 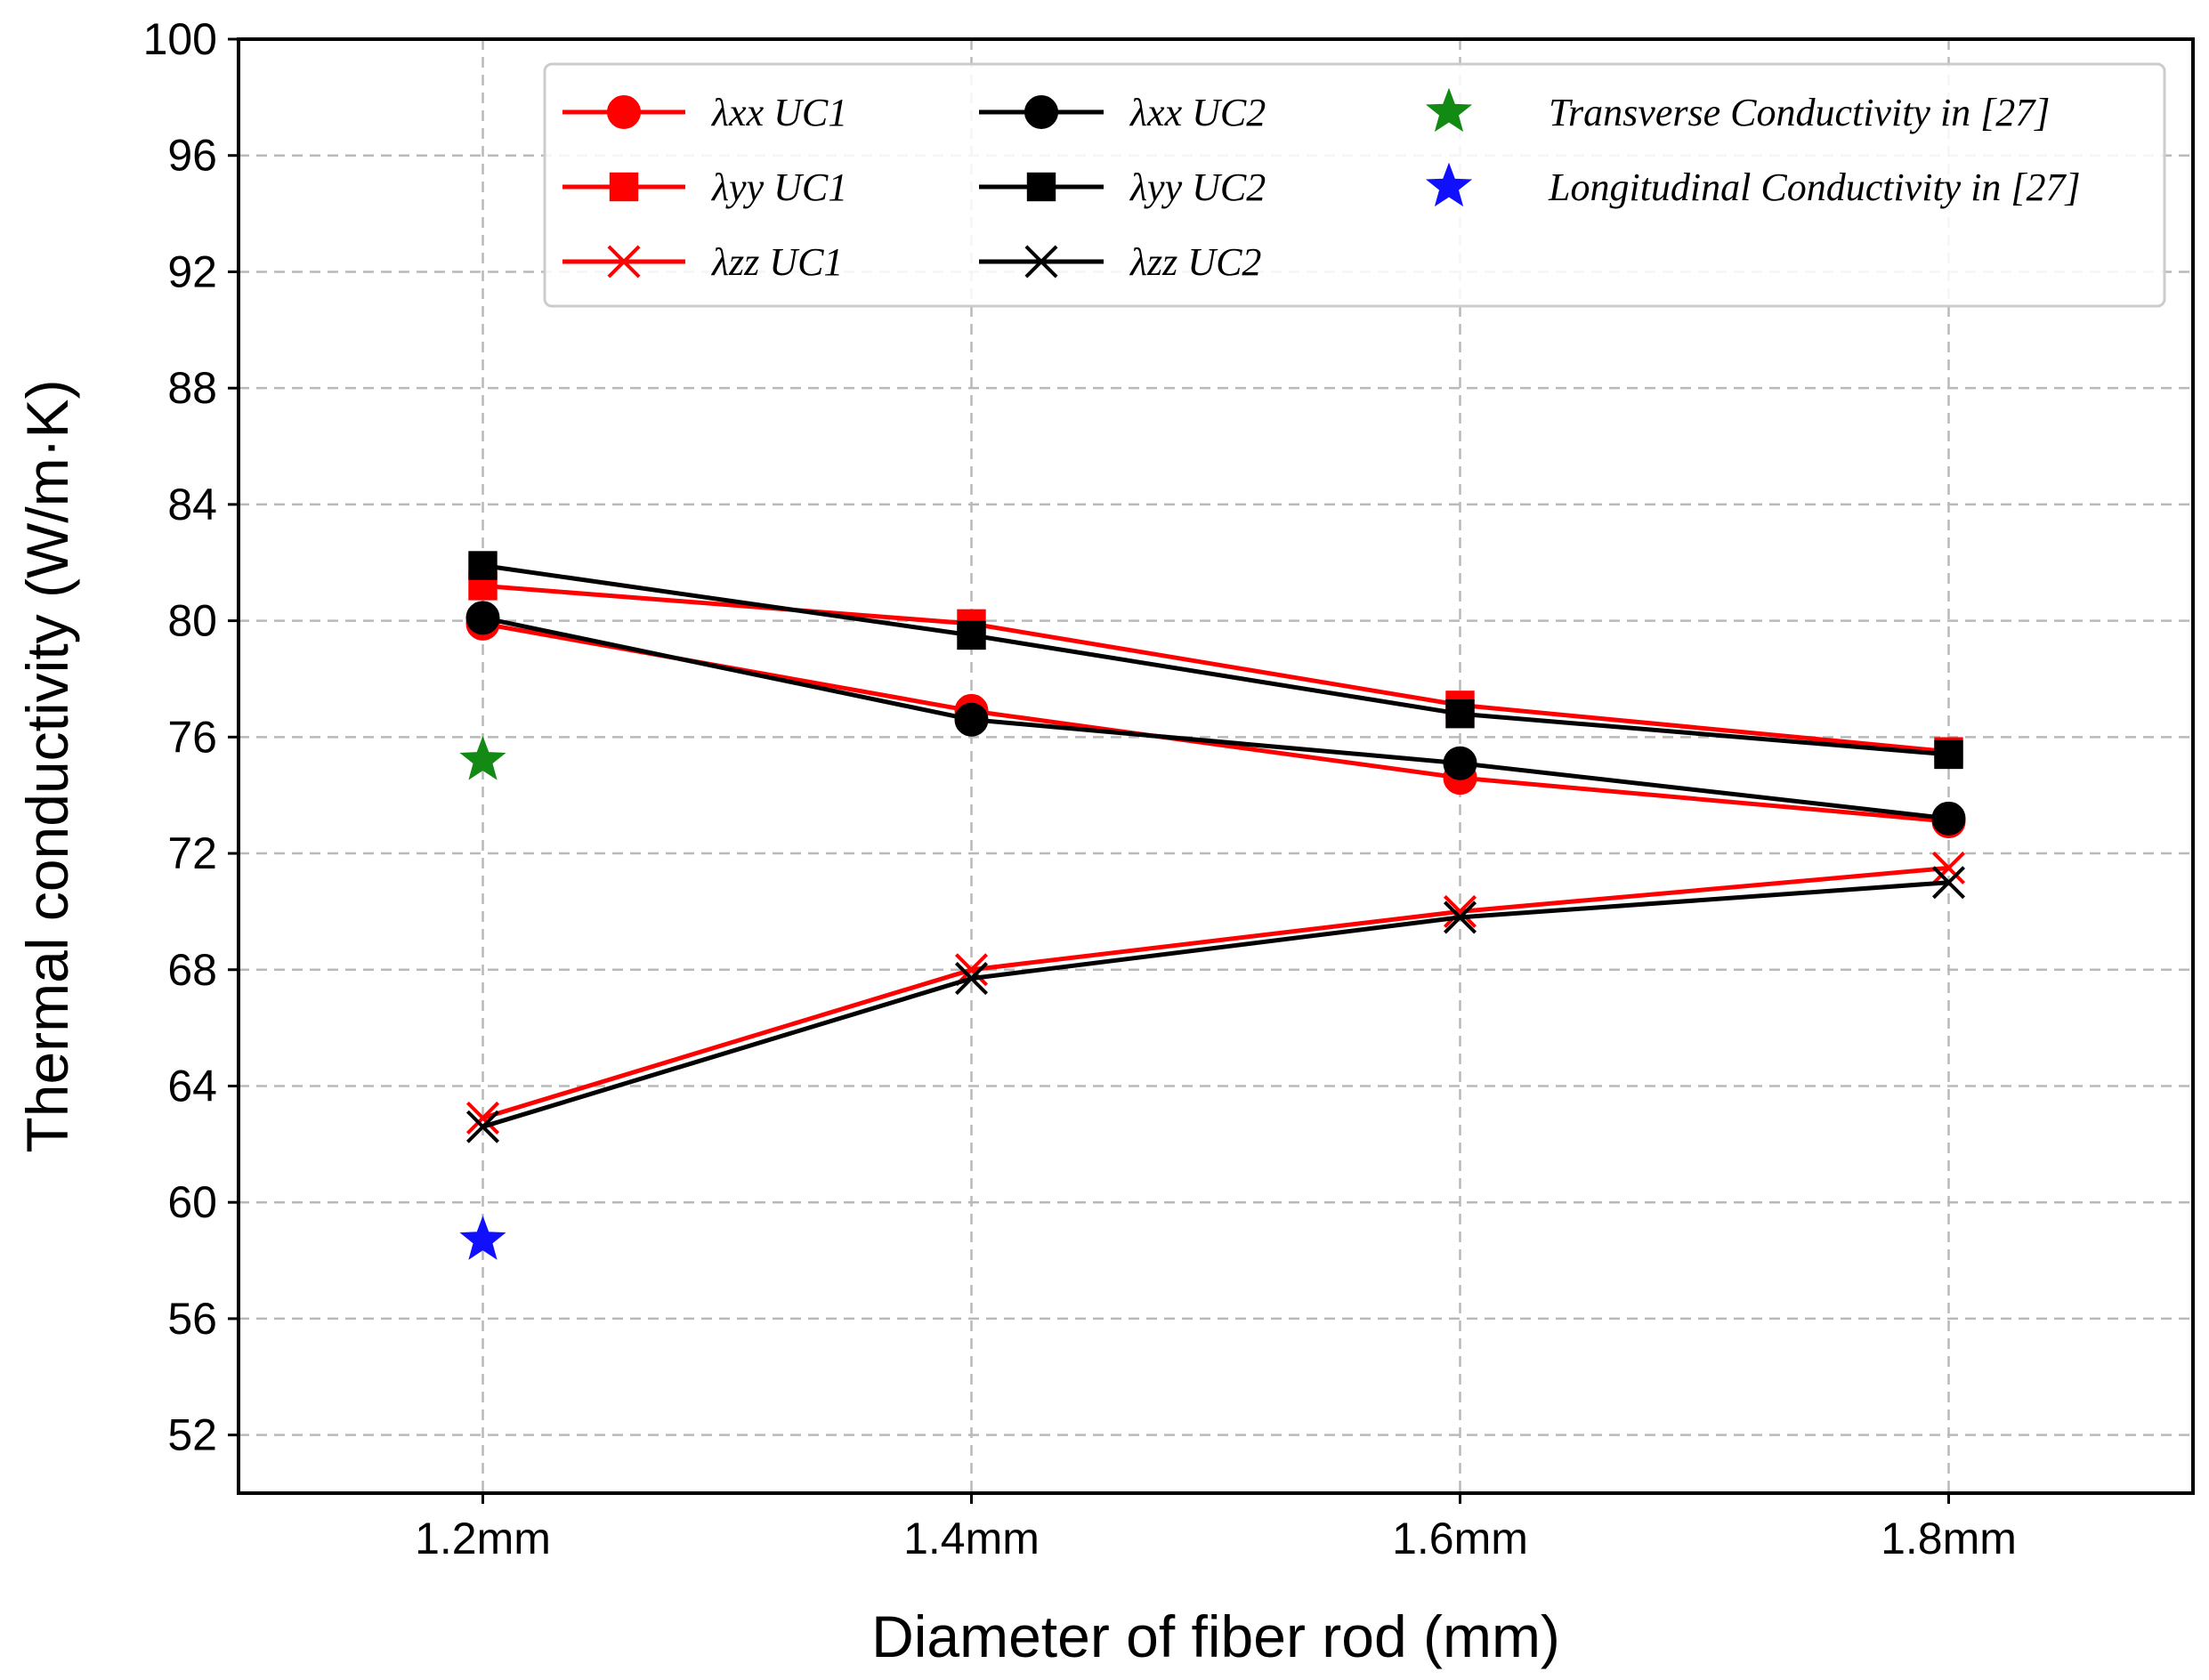 I want to click on legend-entry-lambda-xx-uc1: λxx UC1, so click(x=705, y=112).